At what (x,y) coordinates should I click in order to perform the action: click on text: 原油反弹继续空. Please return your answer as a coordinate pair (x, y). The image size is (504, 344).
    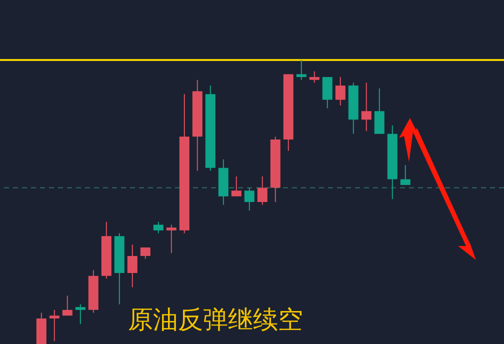
    Looking at the image, I should click on (215, 319).